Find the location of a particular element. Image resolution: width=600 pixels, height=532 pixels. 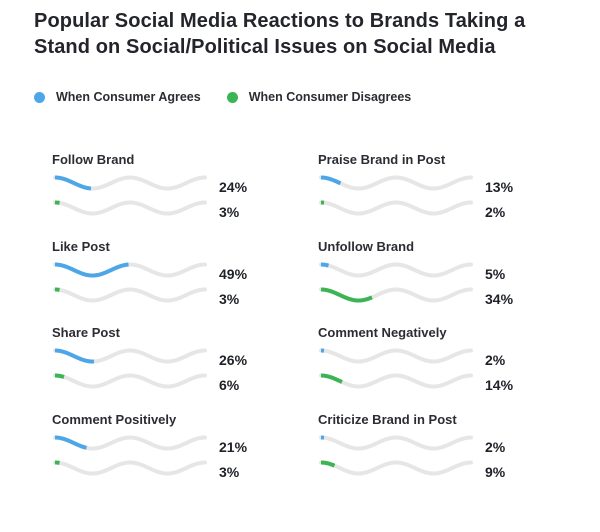

panel-comment-negatively: Comment Negatively 2% 14% is located at coordinates (438, 365).